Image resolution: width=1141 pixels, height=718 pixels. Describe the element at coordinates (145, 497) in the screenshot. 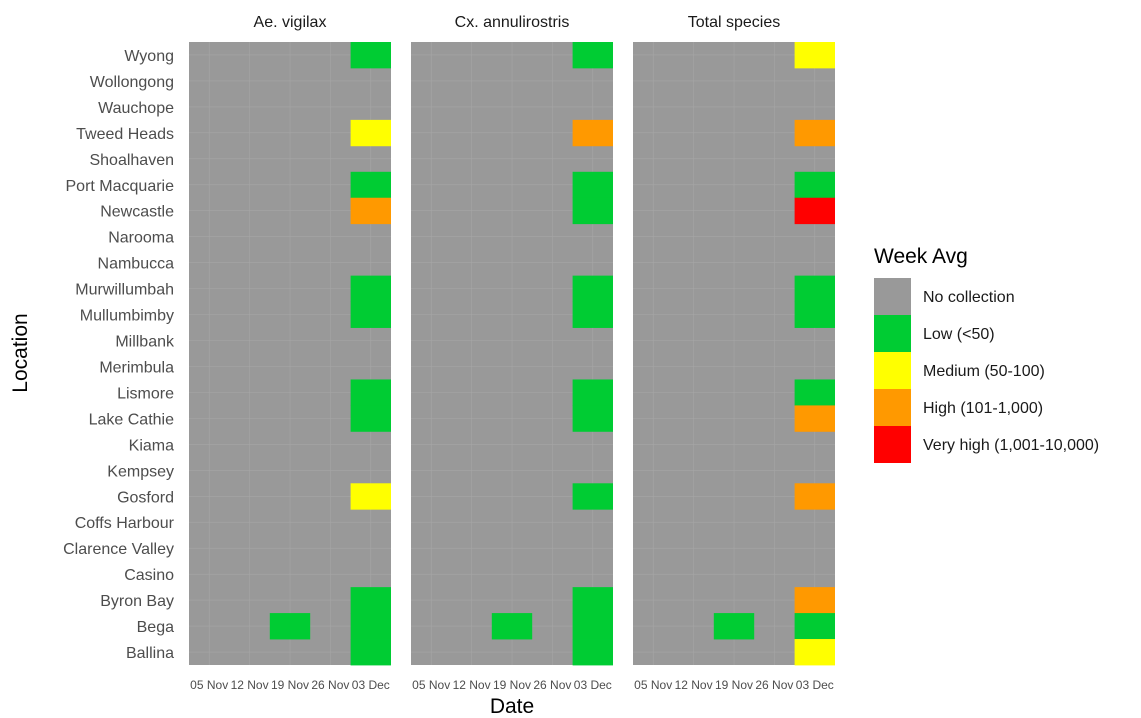

I see `y-tick-label: Gosford` at that location.